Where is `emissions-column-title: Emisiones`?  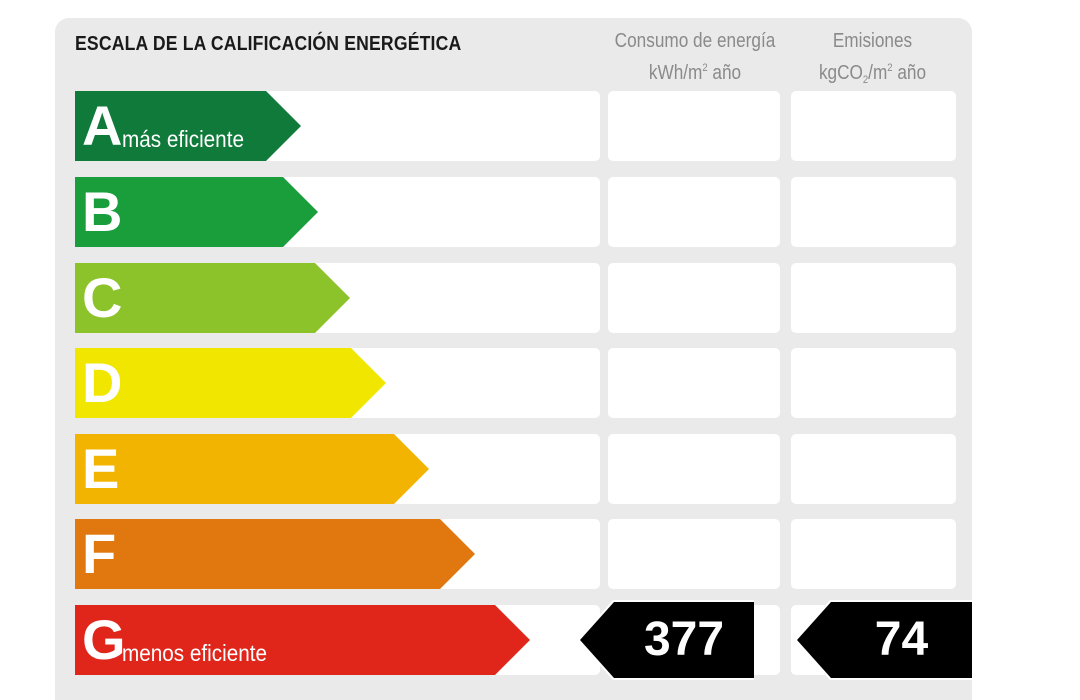
emissions-column-title: Emisiones is located at coordinates (872, 41).